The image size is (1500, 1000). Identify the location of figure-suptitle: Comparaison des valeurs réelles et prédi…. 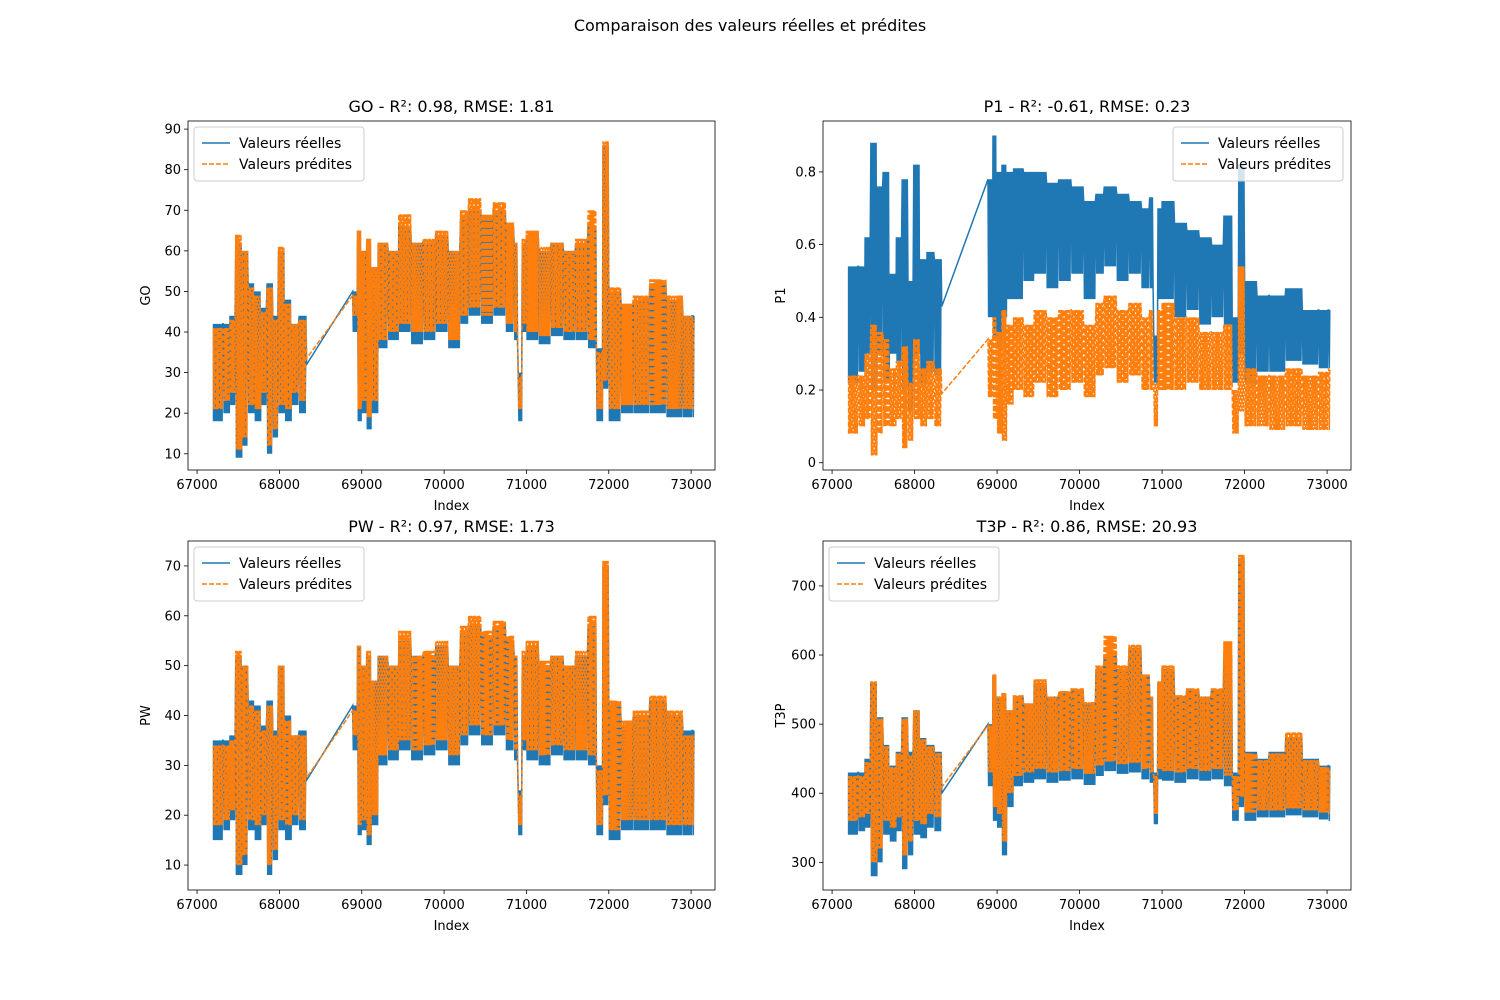
(750, 25).